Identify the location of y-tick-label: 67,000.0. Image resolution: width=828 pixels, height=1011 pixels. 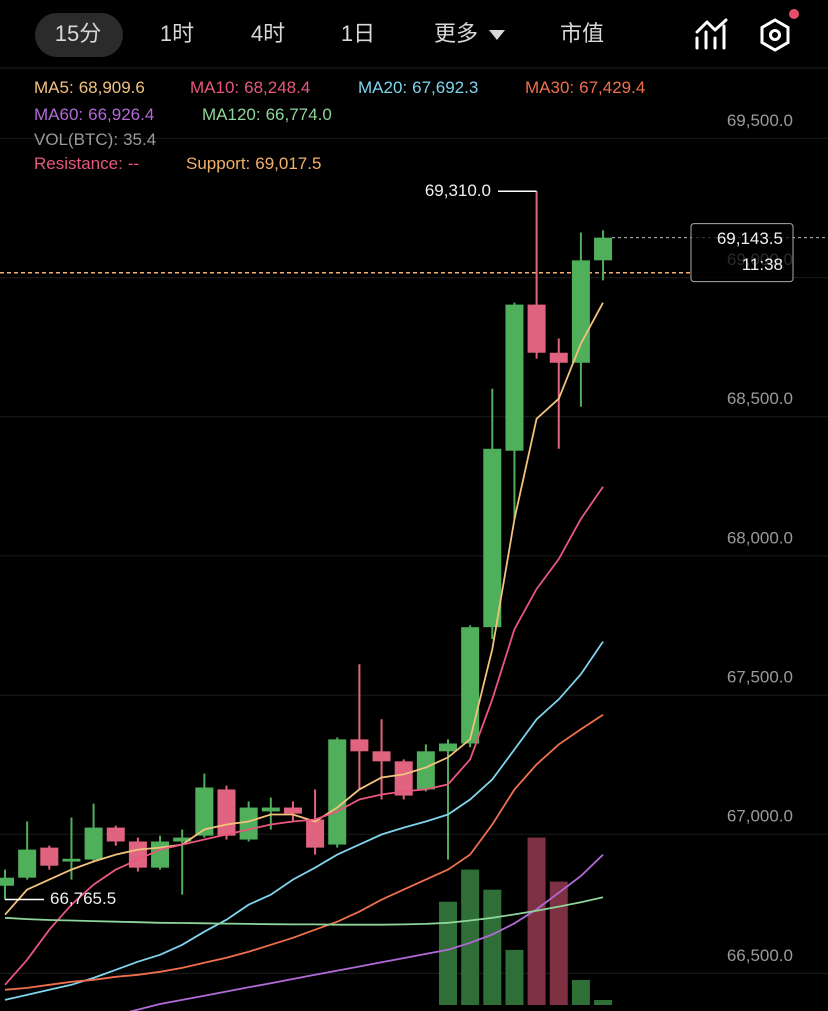
(760, 816).